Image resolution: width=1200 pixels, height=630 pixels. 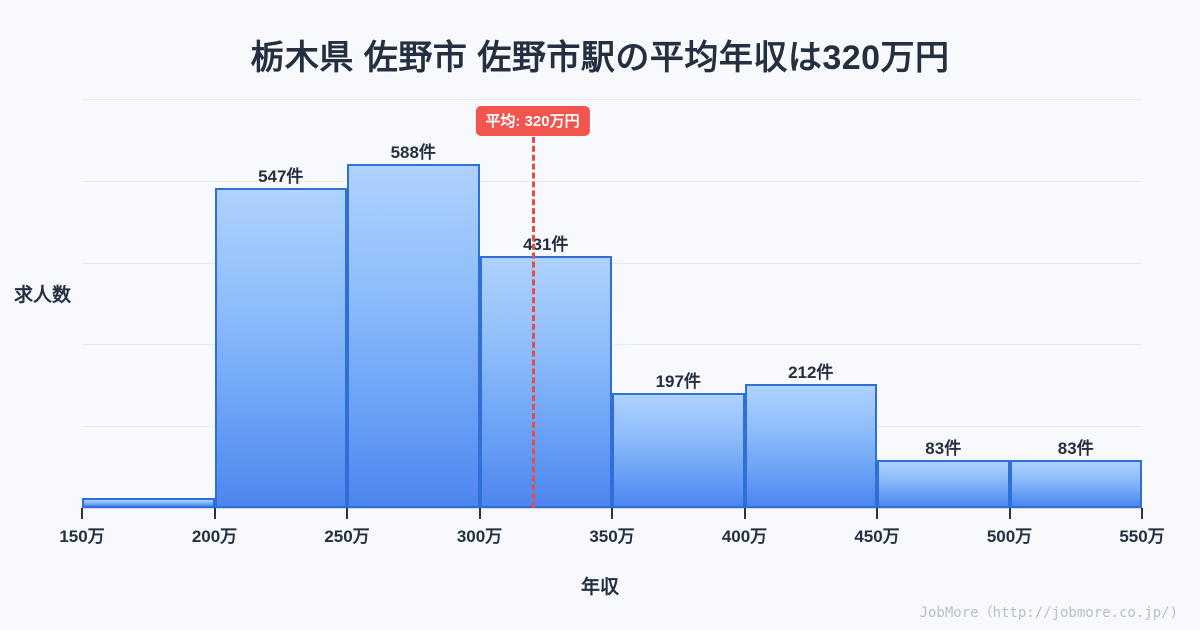 I want to click on bar-value-label: 212件, so click(x=811, y=373).